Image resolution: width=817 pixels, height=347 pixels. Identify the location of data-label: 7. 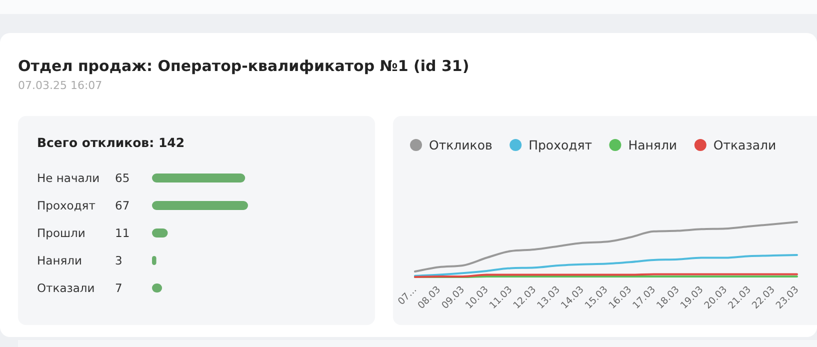
(118, 288).